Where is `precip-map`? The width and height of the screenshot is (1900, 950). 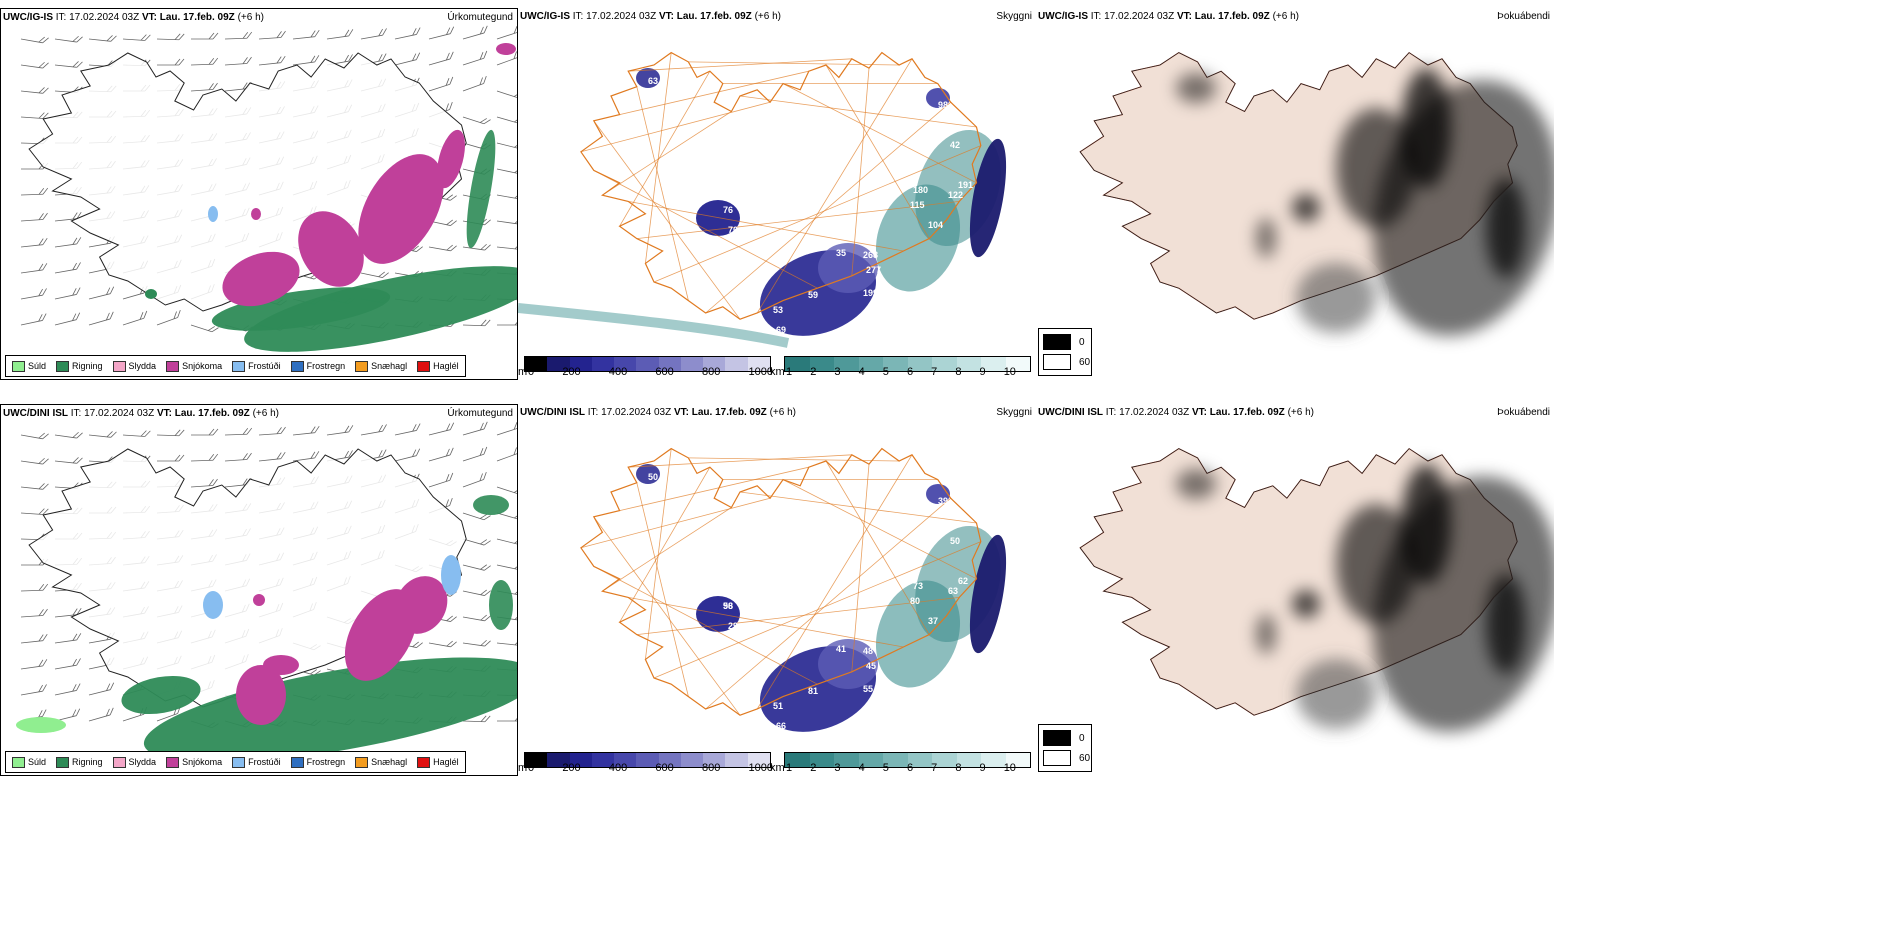 precip-map is located at coordinates (268, 188).